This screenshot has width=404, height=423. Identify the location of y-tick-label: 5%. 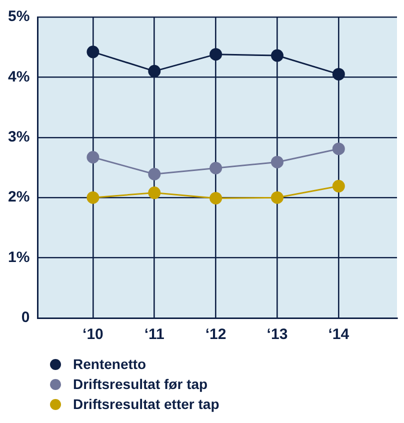
(19, 17).